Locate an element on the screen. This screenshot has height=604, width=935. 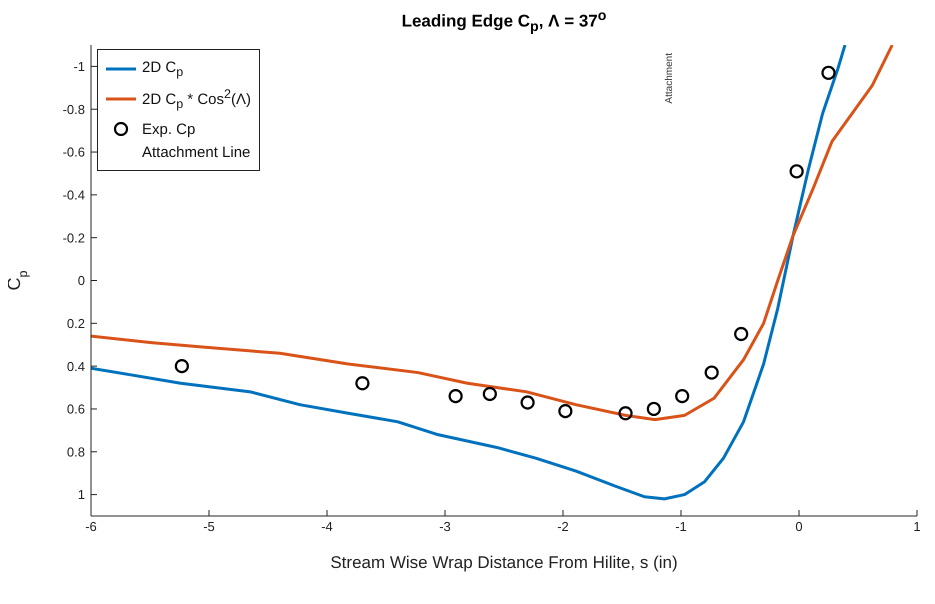
y-tick-label: 0.8 is located at coordinates (75, 452).